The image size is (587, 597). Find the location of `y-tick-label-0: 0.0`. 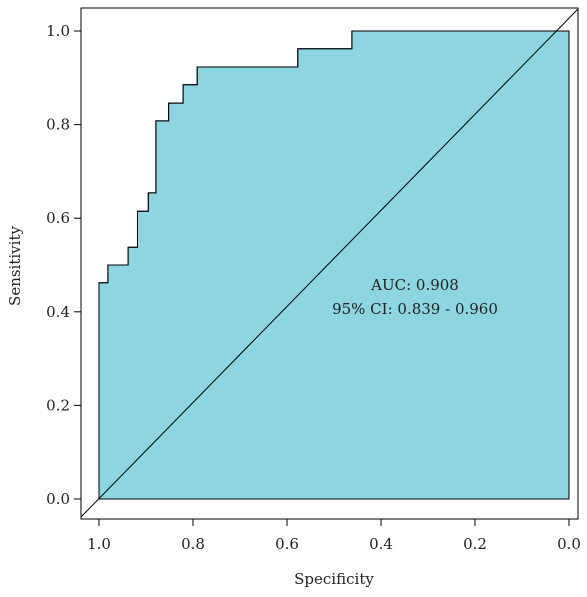

y-tick-label-0: 0.0 is located at coordinates (58, 499).